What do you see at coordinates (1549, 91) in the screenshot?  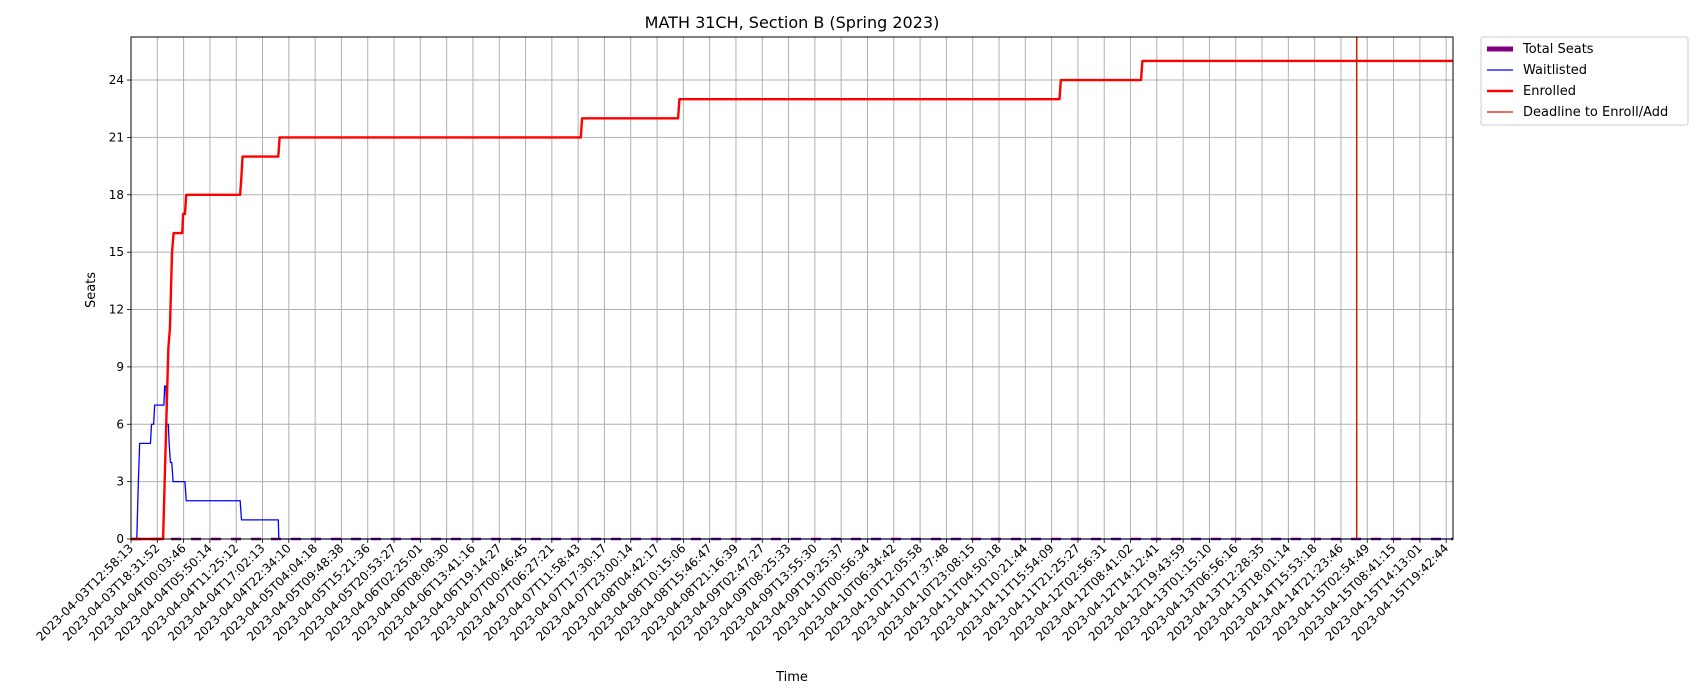 I see `legend-label: Enrolled` at bounding box center [1549, 91].